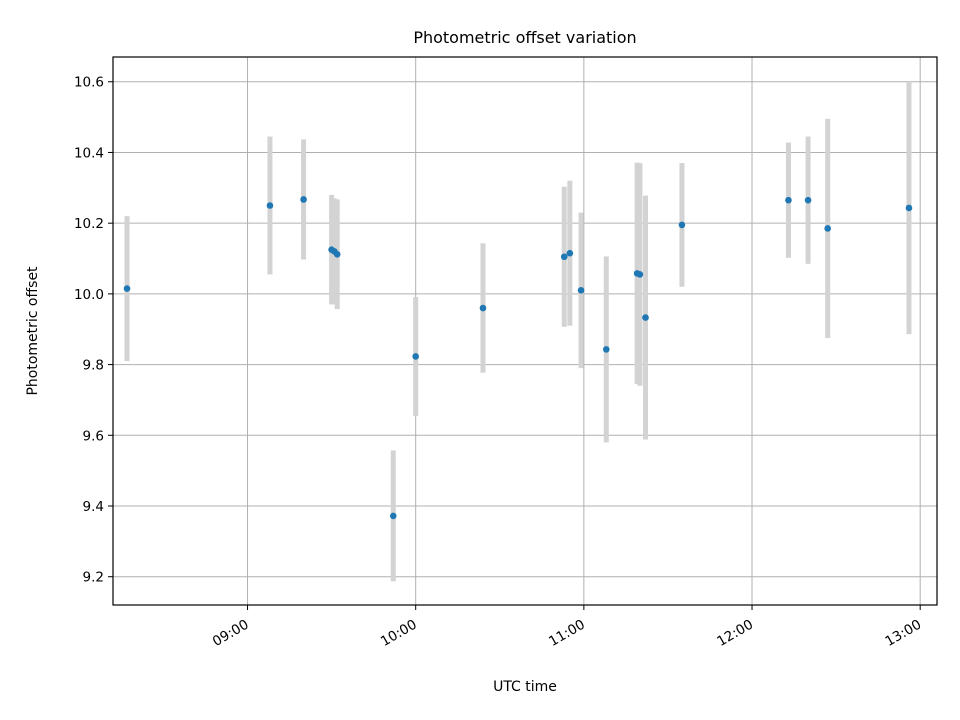  I want to click on y-tick-label: 9.6, so click(93, 436).